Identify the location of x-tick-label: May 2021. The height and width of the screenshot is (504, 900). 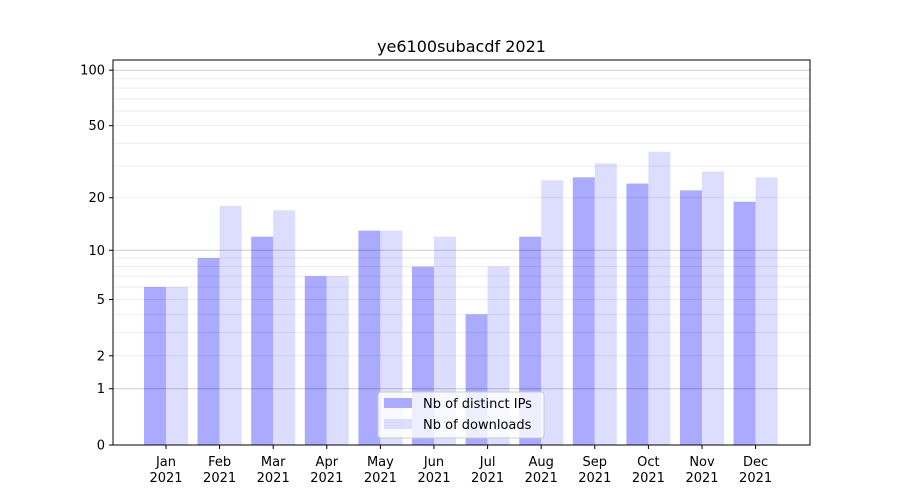
(380, 470).